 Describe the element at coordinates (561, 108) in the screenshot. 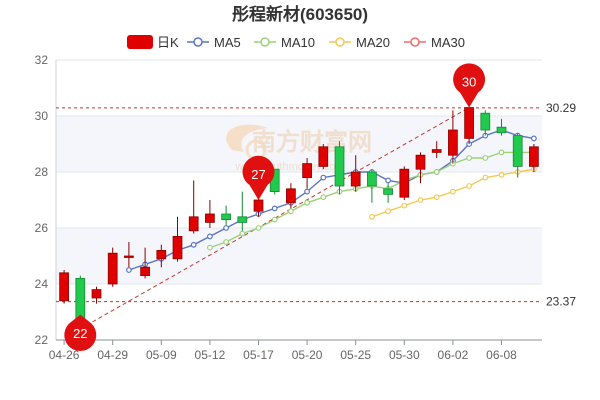

I see `resistance-label: 30.29` at that location.